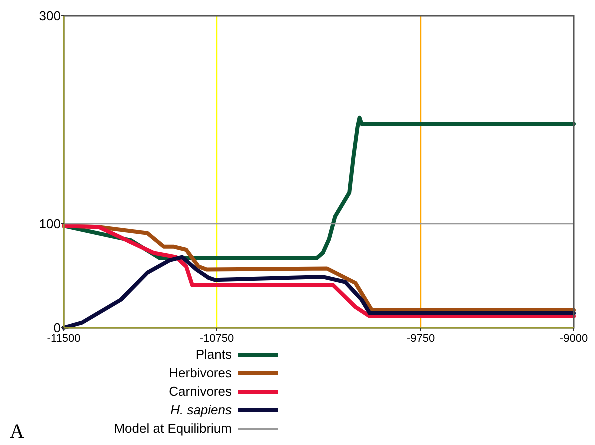 This screenshot has height=445, width=595. Describe the element at coordinates (214, 354) in the screenshot. I see `legend-label: Plants` at that location.